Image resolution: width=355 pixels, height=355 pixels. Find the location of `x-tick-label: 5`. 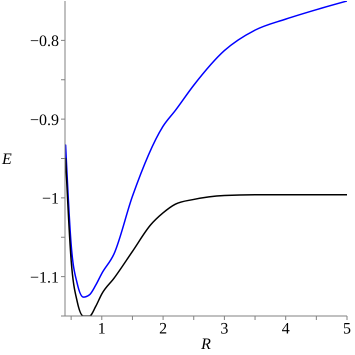

x-tick-label: 5 is located at coordinates (347, 329).